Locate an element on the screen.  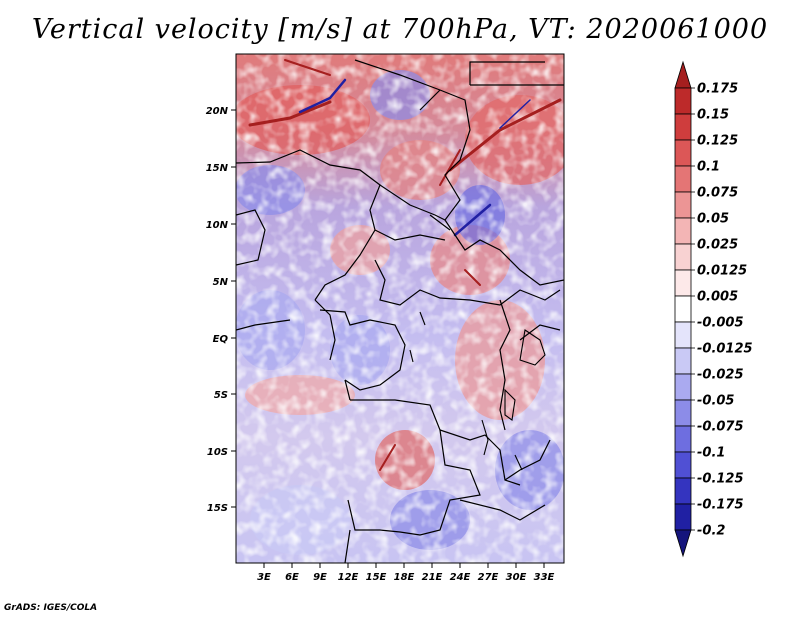
colorbar-label: -0.025 is located at coordinates (720, 375).